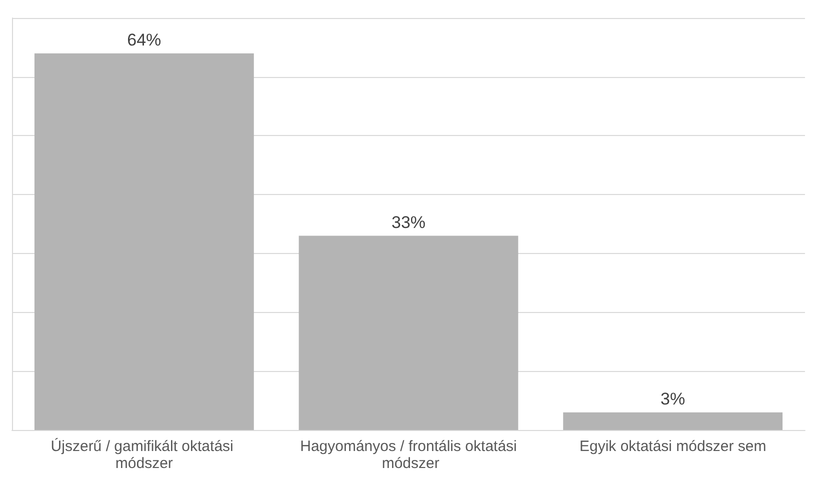 The image size is (813, 482). I want to click on x-tick-label: Újszerű / gamifikált oktatási módszer, so click(144, 454).